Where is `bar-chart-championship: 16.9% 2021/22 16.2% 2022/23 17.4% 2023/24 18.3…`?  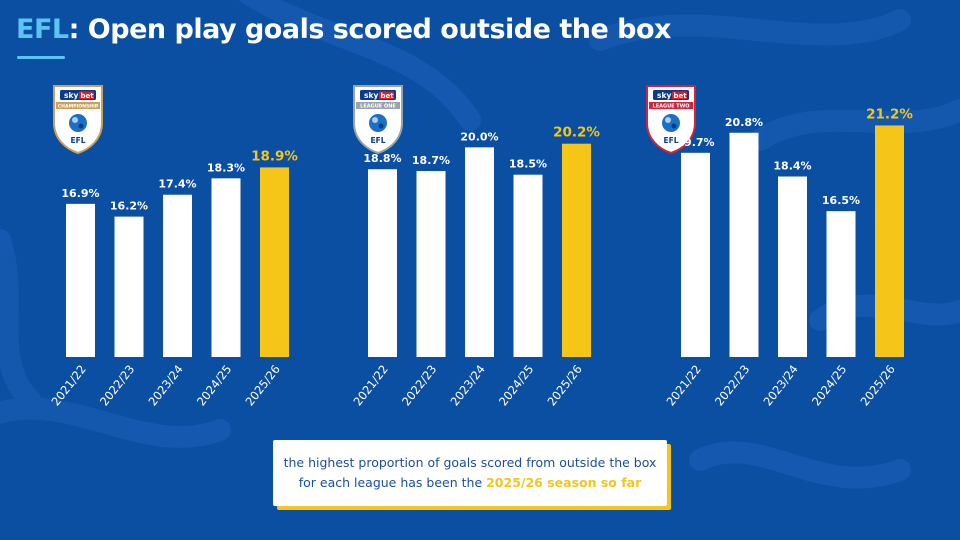 bar-chart-championship: 16.9% 2021/22 16.2% 2022/23 17.4% 2023/24 18.3… is located at coordinates (173, 278).